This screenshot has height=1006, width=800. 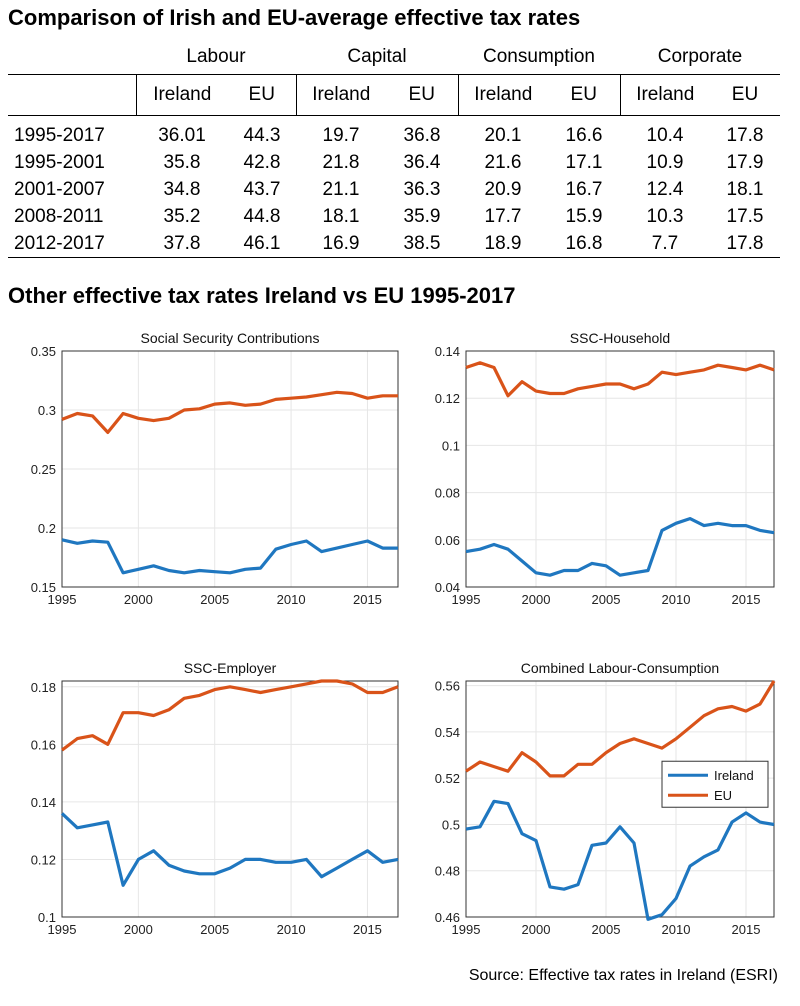 I want to click on row-period: 2001-2007, so click(x=59, y=189).